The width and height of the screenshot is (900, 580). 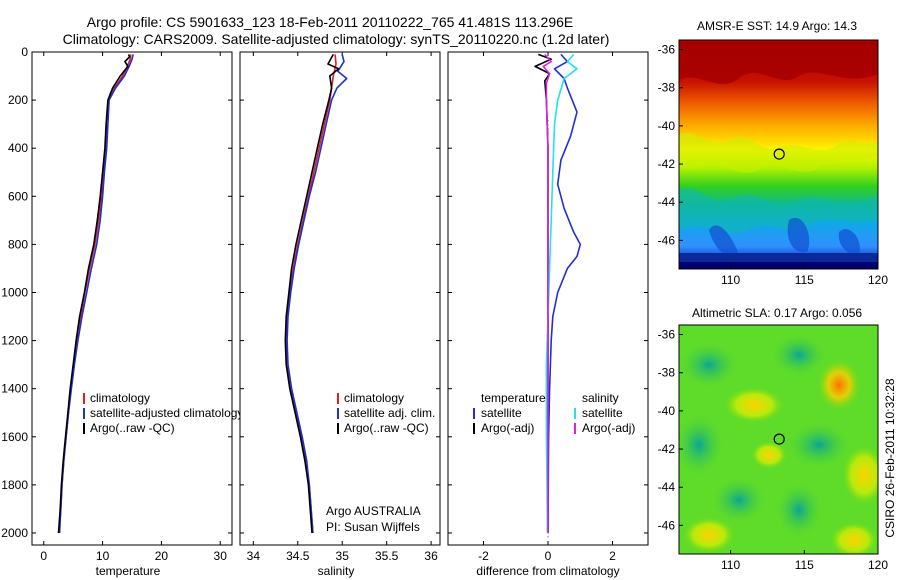 What do you see at coordinates (18, 100) in the screenshot?
I see `y-tick-label: 200` at bounding box center [18, 100].